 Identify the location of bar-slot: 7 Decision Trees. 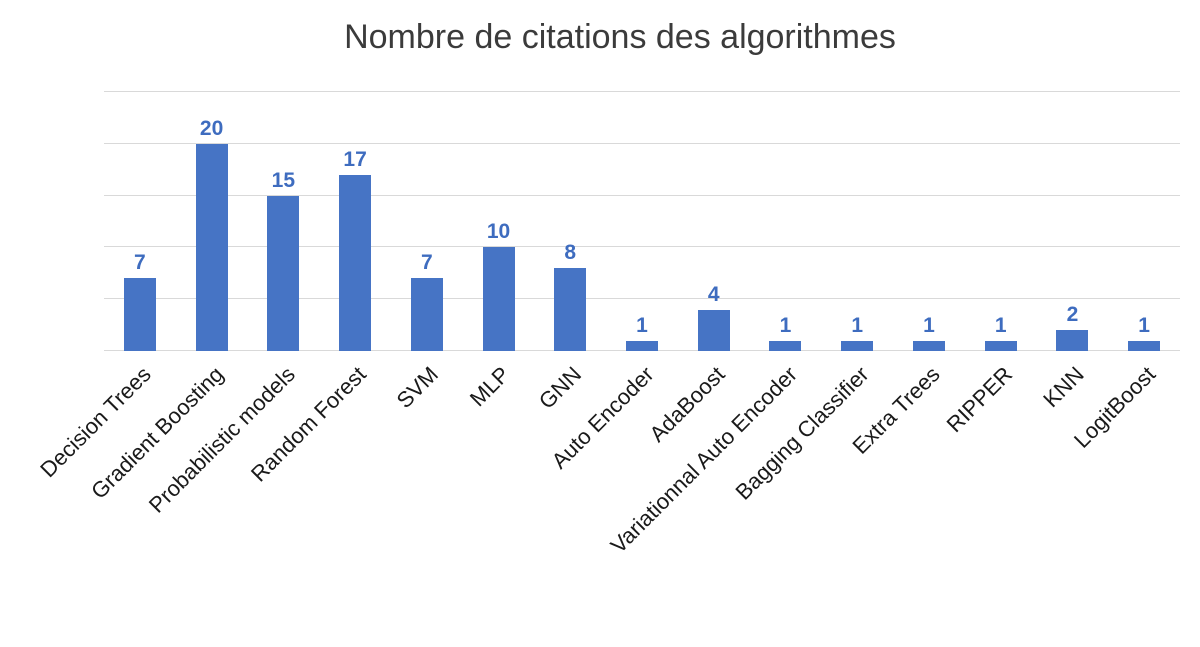
(106, 287).